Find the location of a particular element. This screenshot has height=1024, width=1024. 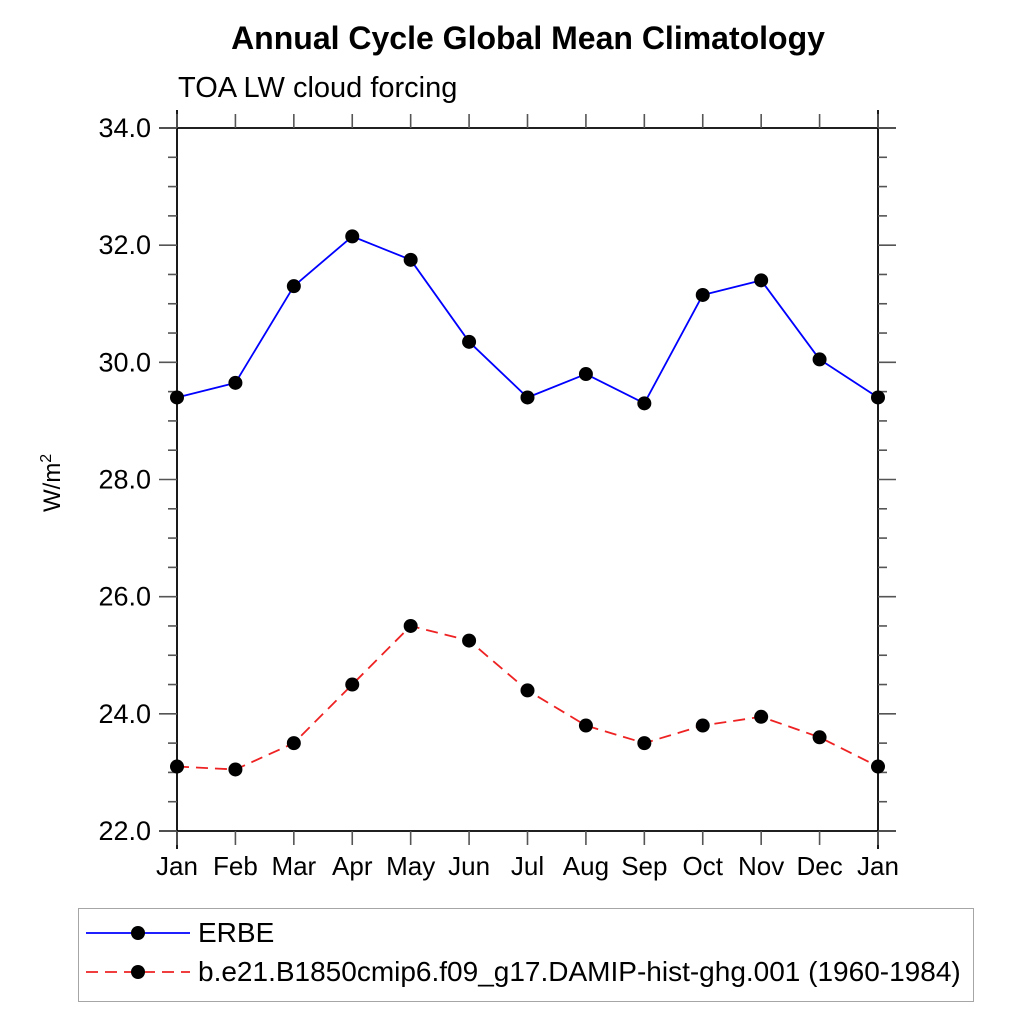

y-tick-label: 30.0 is located at coordinates (124, 362).